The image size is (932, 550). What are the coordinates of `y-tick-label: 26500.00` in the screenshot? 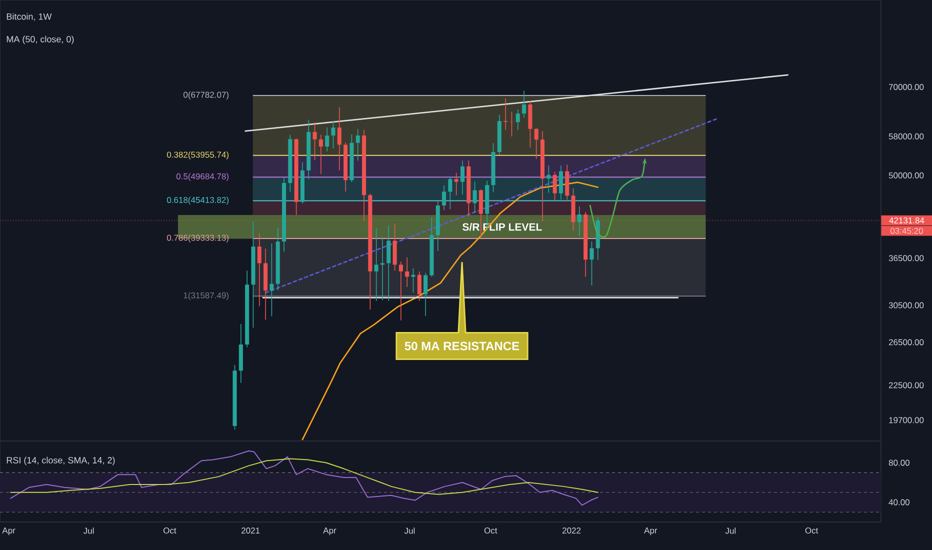 It's located at (906, 342).